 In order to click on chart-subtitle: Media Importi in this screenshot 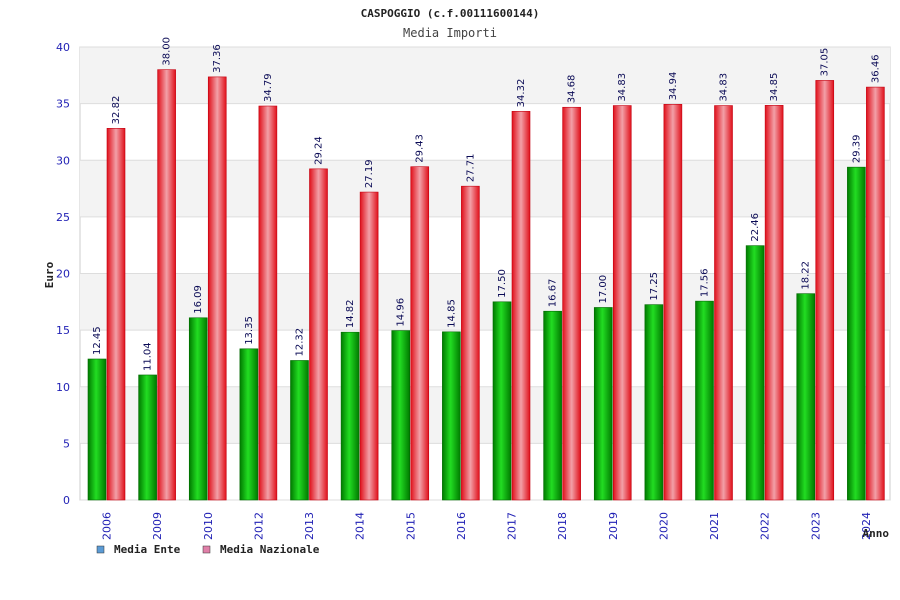, I will do `click(450, 33)`.